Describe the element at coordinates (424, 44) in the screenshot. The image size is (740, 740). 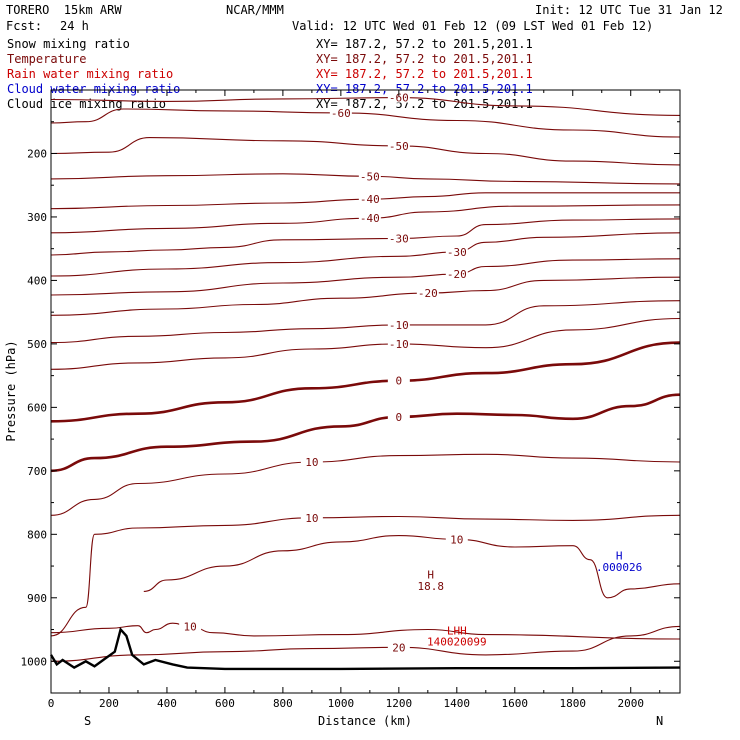
I see `xy-snow: XY= 187.2, 57.2 to 201.5,201.1` at that location.